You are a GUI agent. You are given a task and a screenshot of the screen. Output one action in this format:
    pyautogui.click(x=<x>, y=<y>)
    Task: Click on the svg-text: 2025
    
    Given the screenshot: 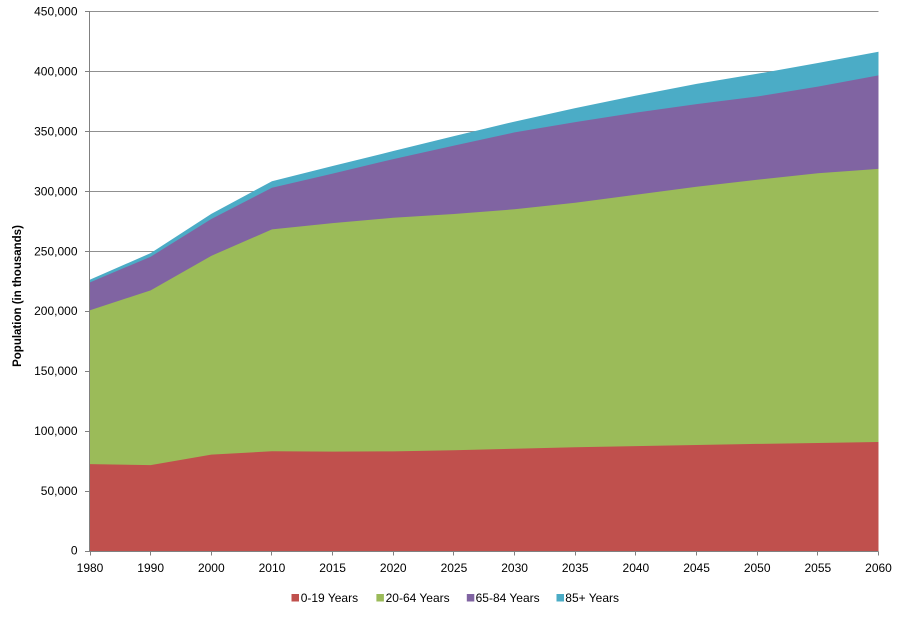 What is the action you would take?
    pyautogui.click(x=454, y=568)
    